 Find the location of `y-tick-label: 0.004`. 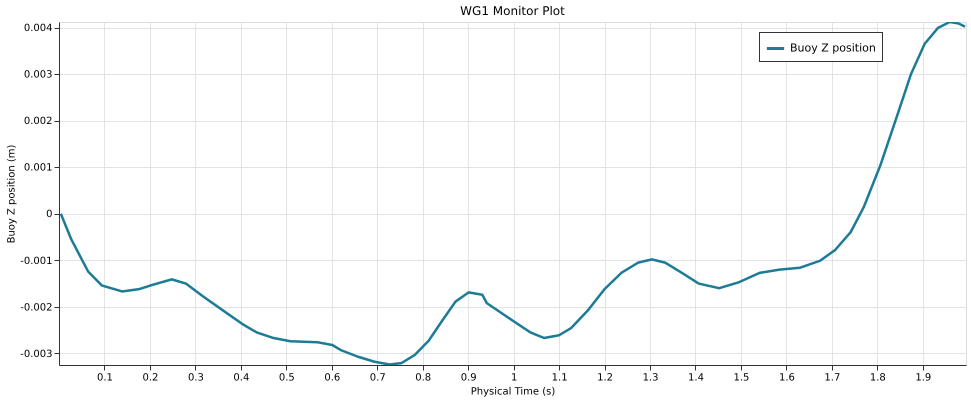

y-tick-label: 0.004 is located at coordinates (38, 28).